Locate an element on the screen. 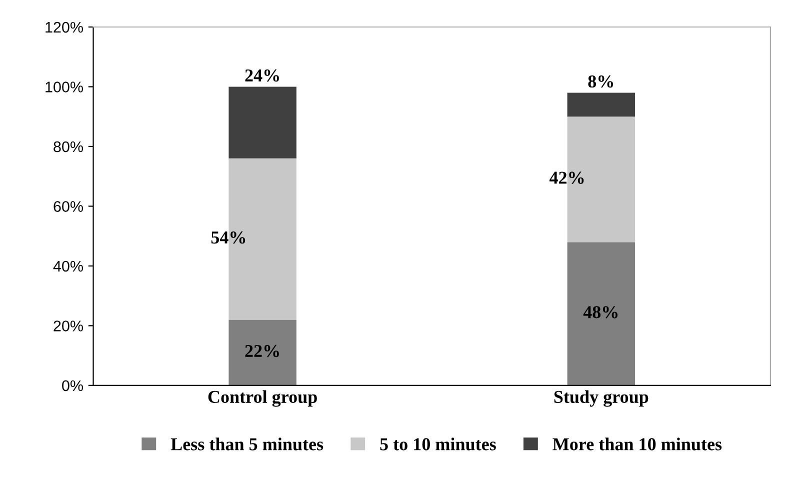  legend-label: Less than 5 minutes is located at coordinates (247, 444).